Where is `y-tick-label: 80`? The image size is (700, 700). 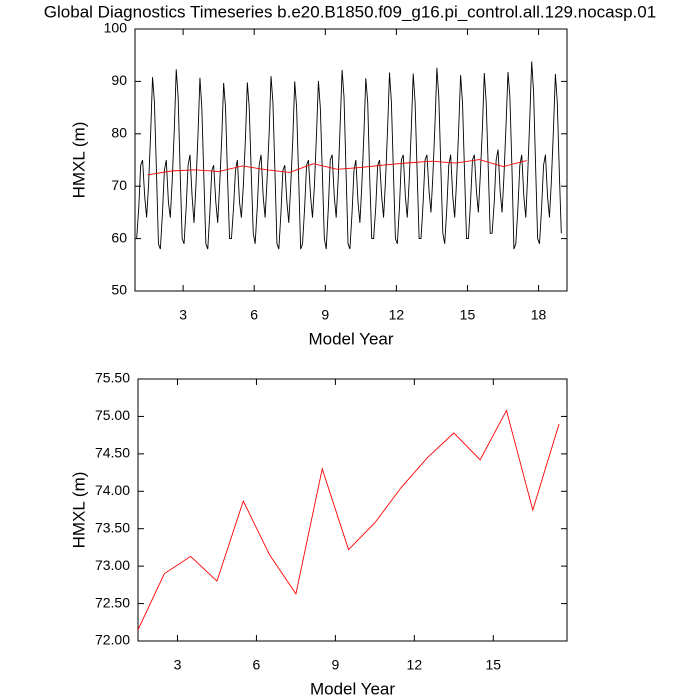
y-tick-label: 80 is located at coordinates (119, 133).